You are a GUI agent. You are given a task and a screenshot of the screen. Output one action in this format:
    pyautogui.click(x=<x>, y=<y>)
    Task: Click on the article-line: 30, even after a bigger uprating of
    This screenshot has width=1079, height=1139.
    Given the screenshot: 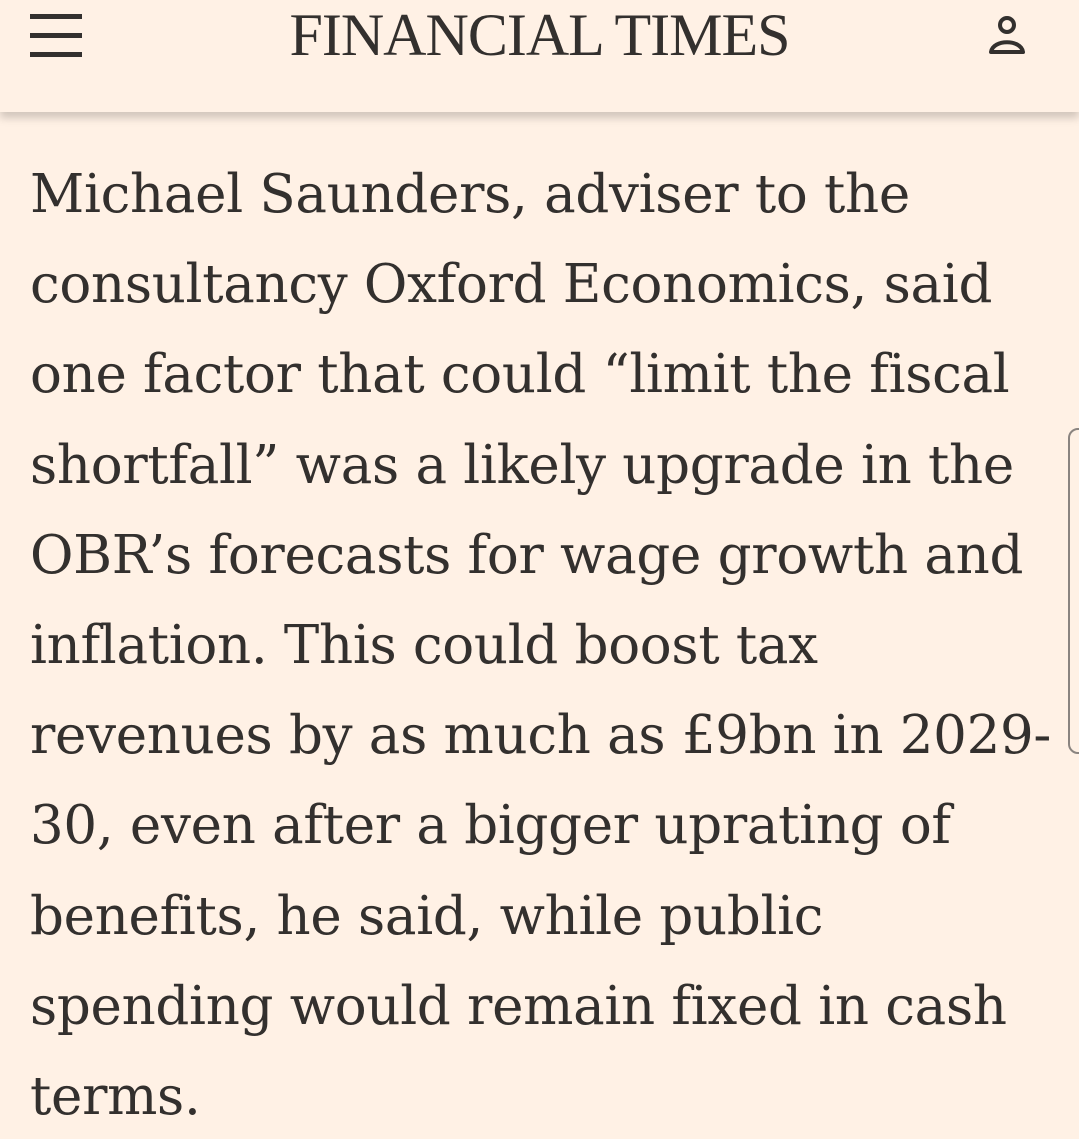 What is the action you would take?
    pyautogui.click(x=490, y=826)
    